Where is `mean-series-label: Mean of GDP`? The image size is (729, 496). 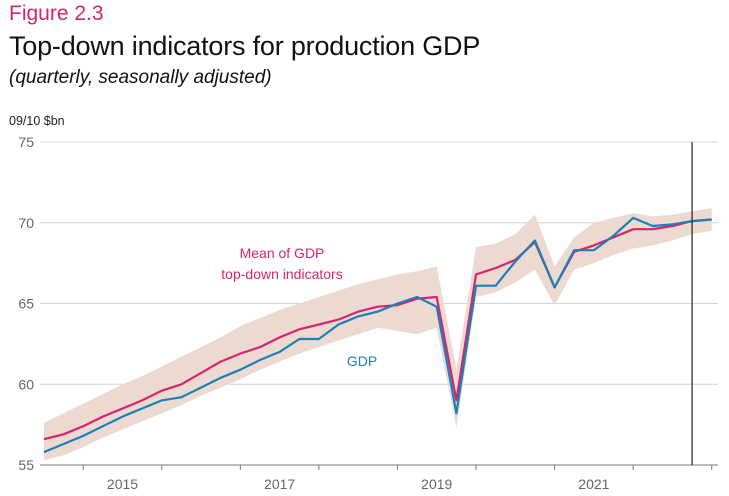
mean-series-label: Mean of GDP is located at coordinates (282, 253).